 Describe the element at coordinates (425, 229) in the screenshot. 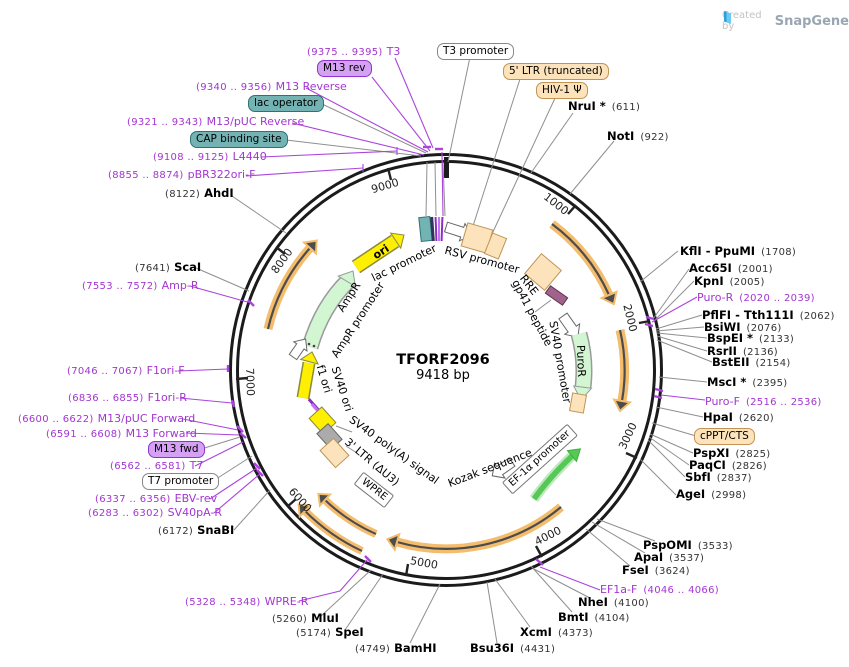

I see `lac-operator-box` at that location.